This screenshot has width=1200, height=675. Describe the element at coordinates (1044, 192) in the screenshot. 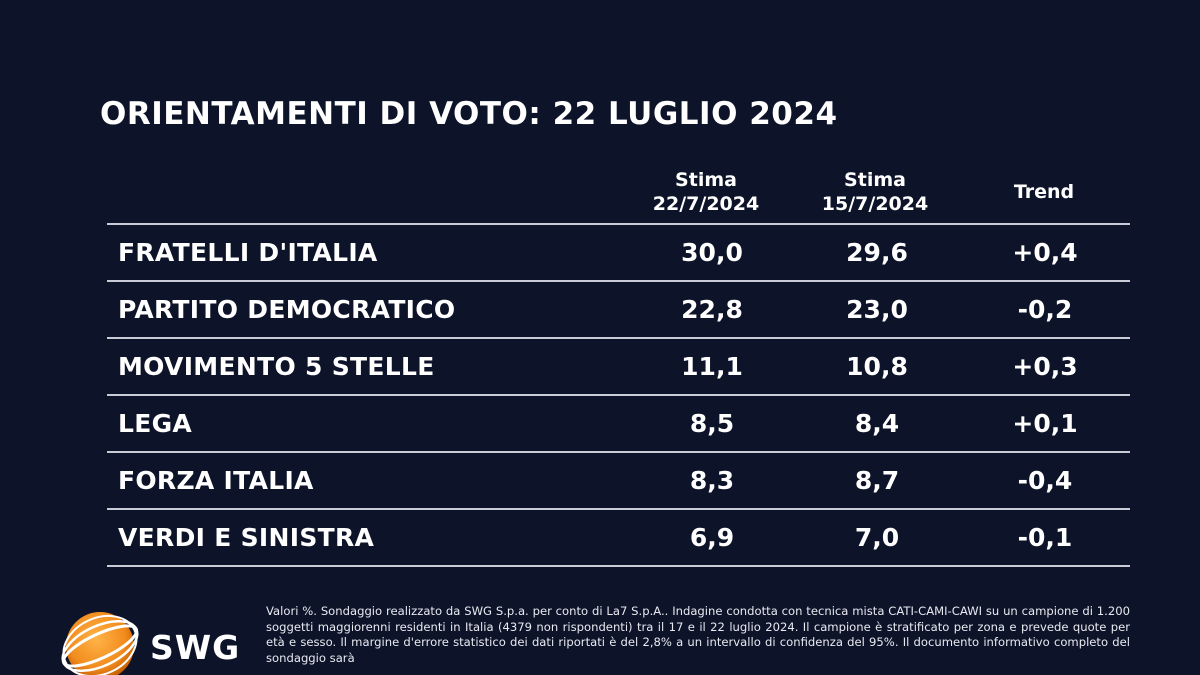

I see `column-header-trend: Trend` at that location.